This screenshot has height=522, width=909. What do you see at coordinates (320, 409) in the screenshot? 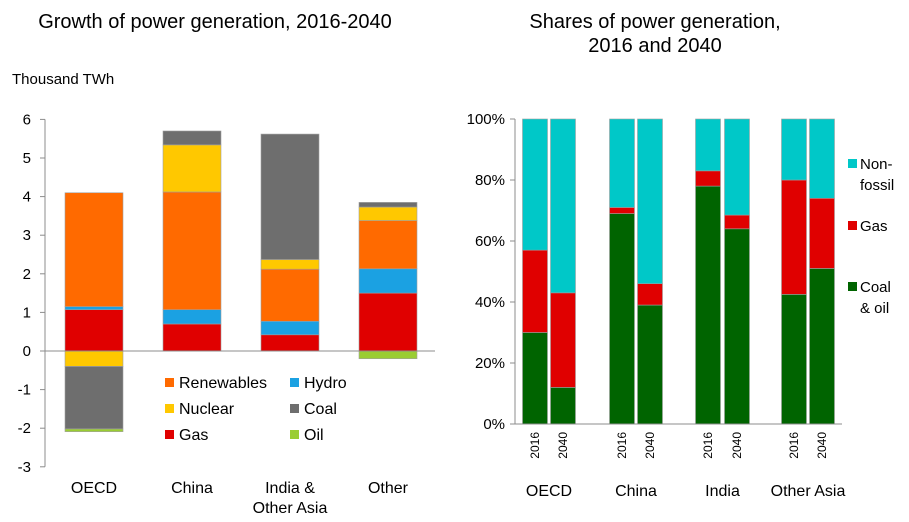
I see `legend-label-coal: Coal` at bounding box center [320, 409].